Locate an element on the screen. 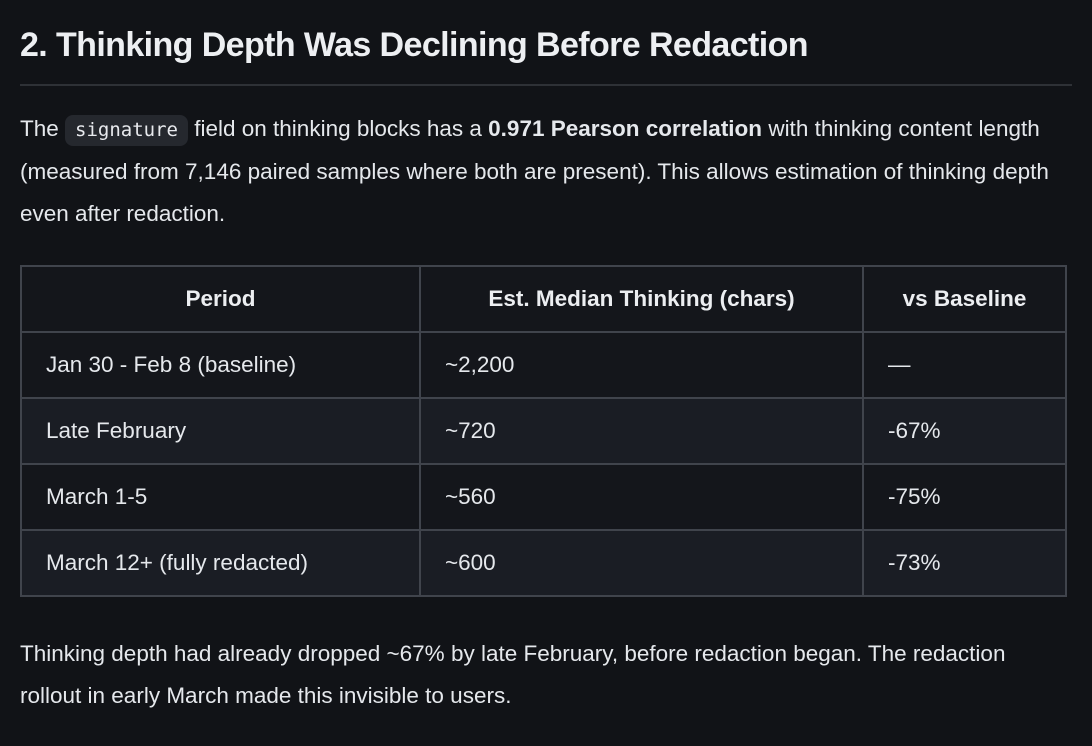 The image size is (1092, 746). table-cell: ~720 is located at coordinates (641, 431).